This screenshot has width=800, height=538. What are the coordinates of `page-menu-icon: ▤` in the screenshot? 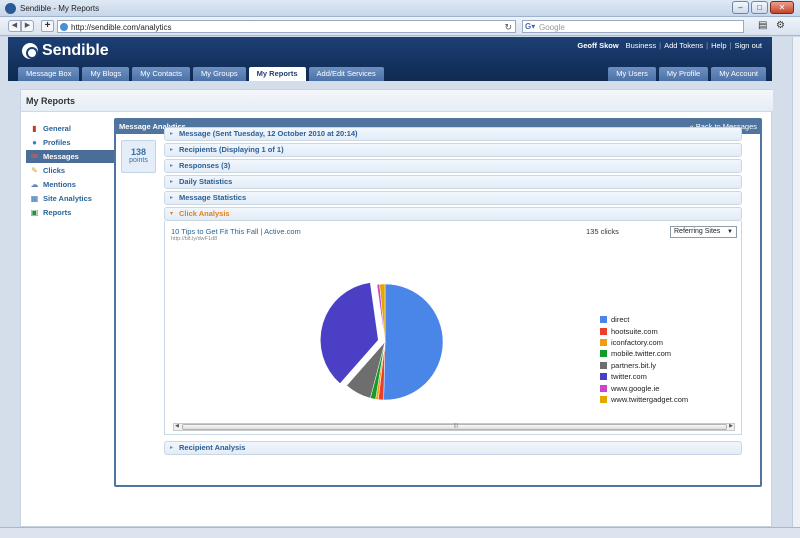 It's located at (763, 25).